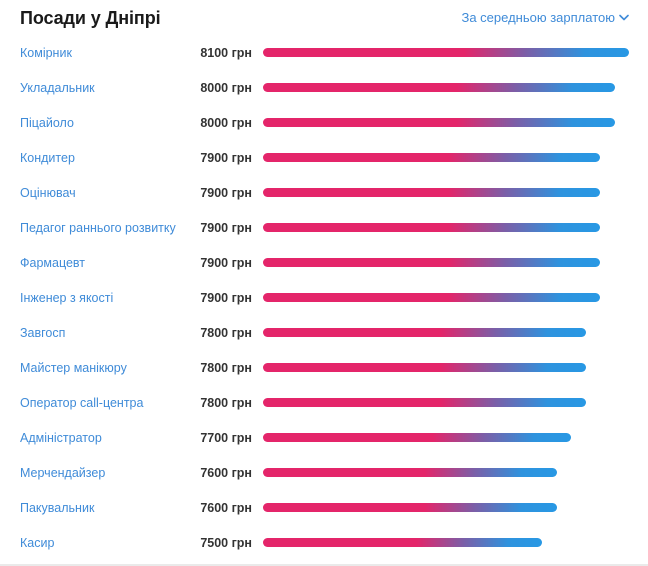 The image size is (648, 566). I want to click on position-link: Завгосп, so click(43, 333).